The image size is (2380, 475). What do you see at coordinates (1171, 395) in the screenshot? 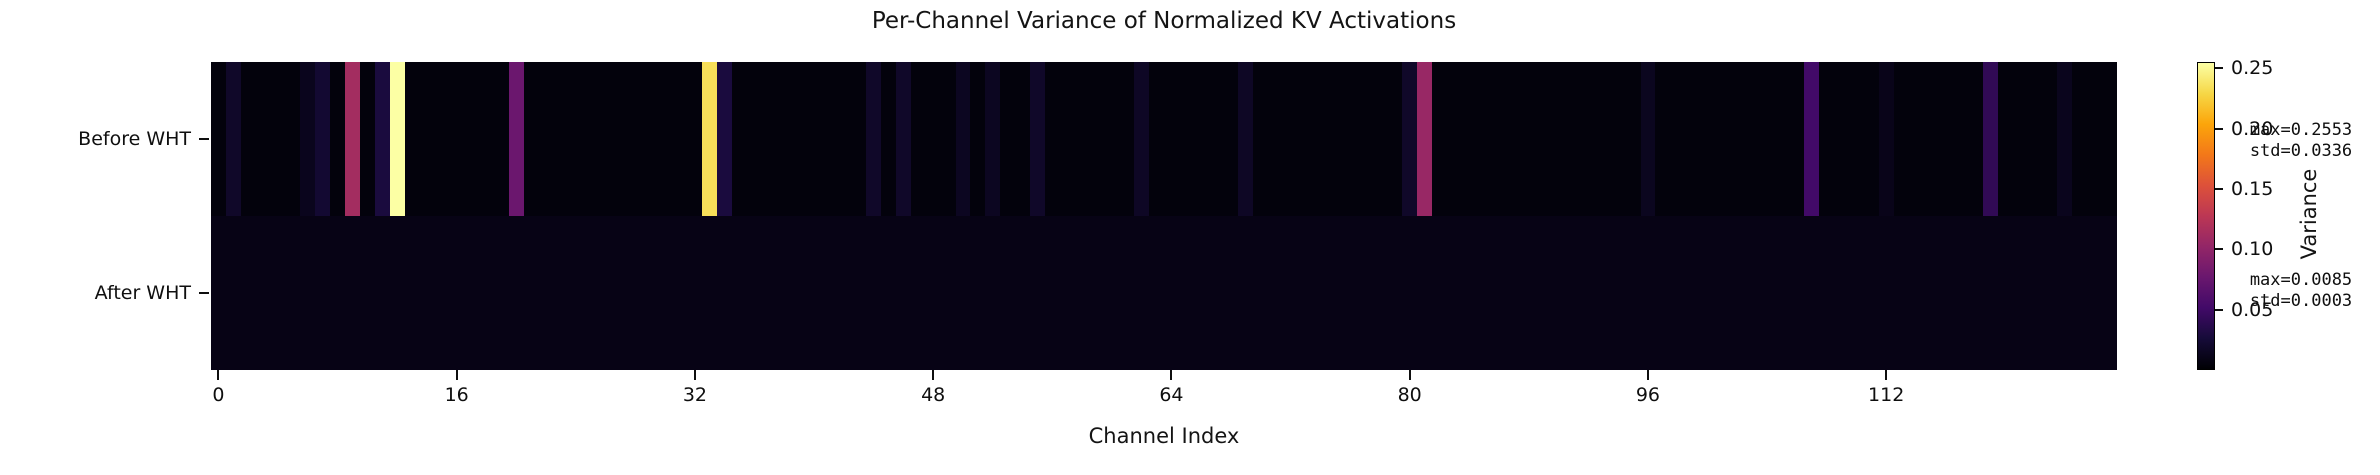
I see `x-tick-label: 64` at bounding box center [1171, 395].